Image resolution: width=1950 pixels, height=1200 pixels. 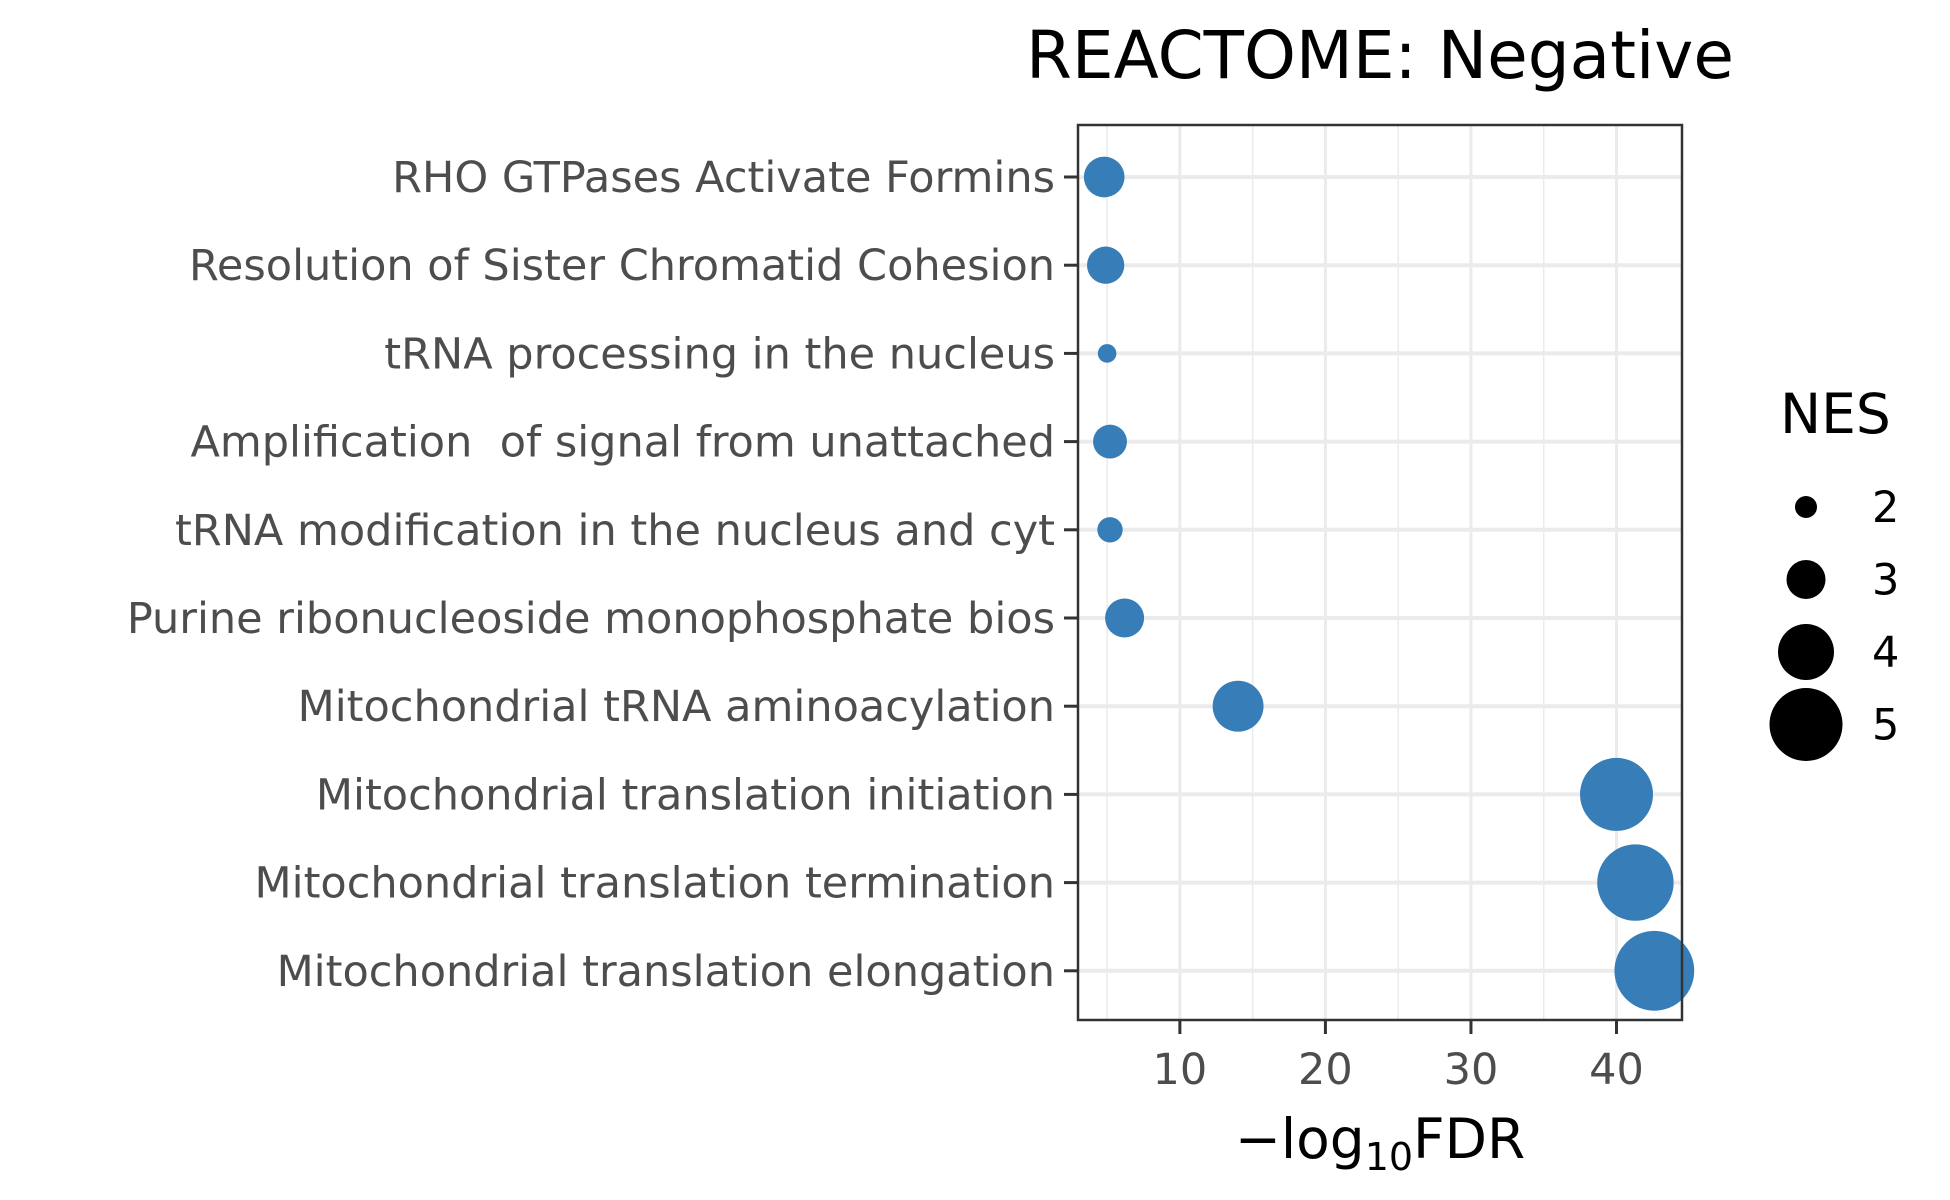 I want to click on x-axis-title-subscript: 10, so click(x=1389, y=1157).